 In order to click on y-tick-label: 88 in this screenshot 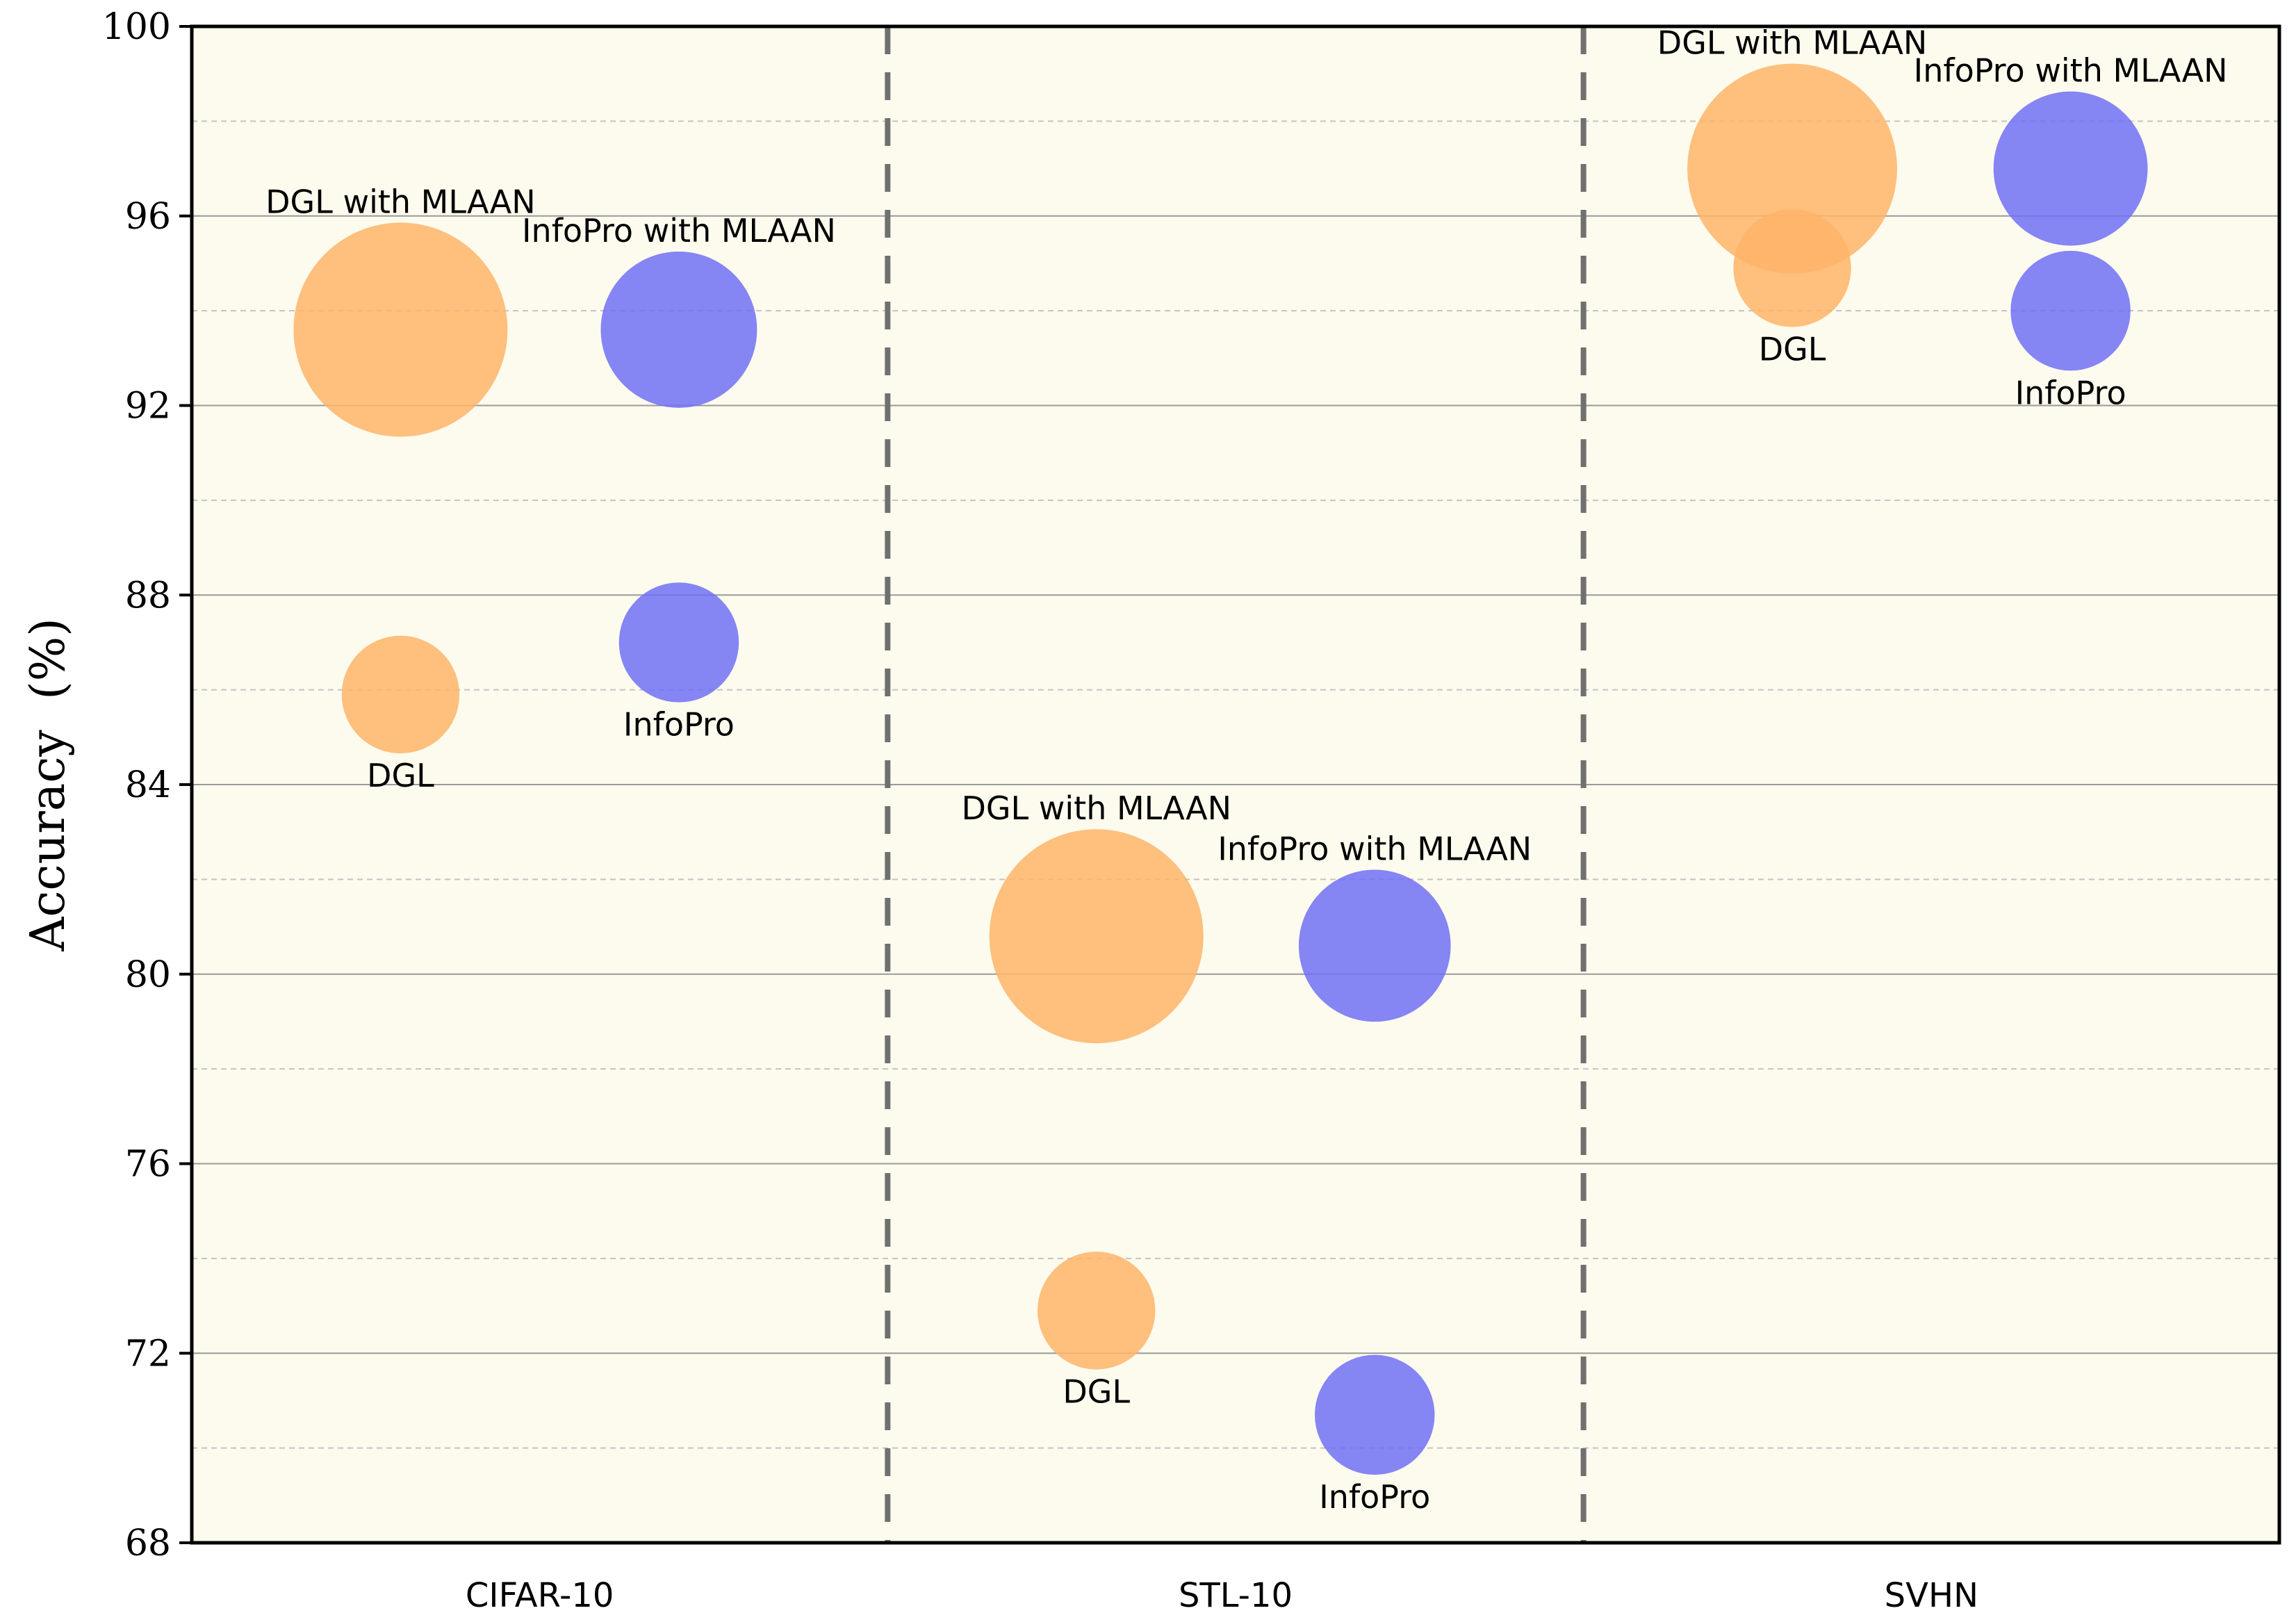, I will do `click(148, 596)`.